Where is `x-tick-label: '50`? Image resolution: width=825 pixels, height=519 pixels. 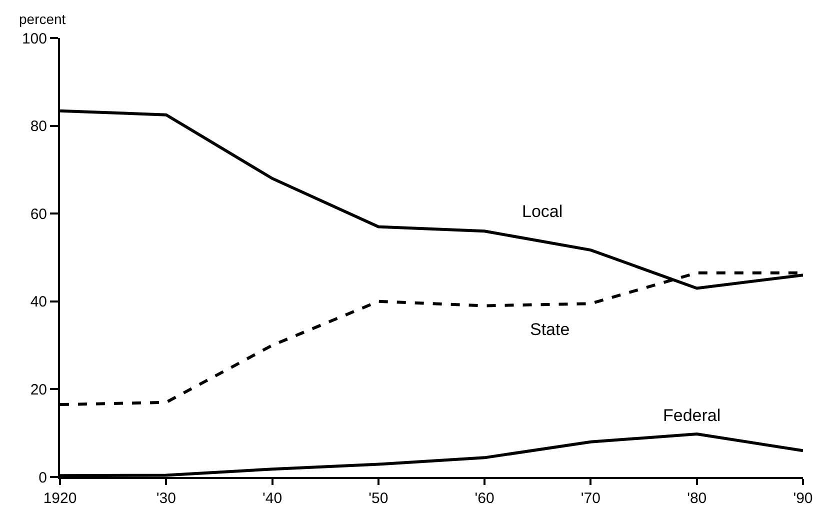 x-tick-label: '50 is located at coordinates (378, 498).